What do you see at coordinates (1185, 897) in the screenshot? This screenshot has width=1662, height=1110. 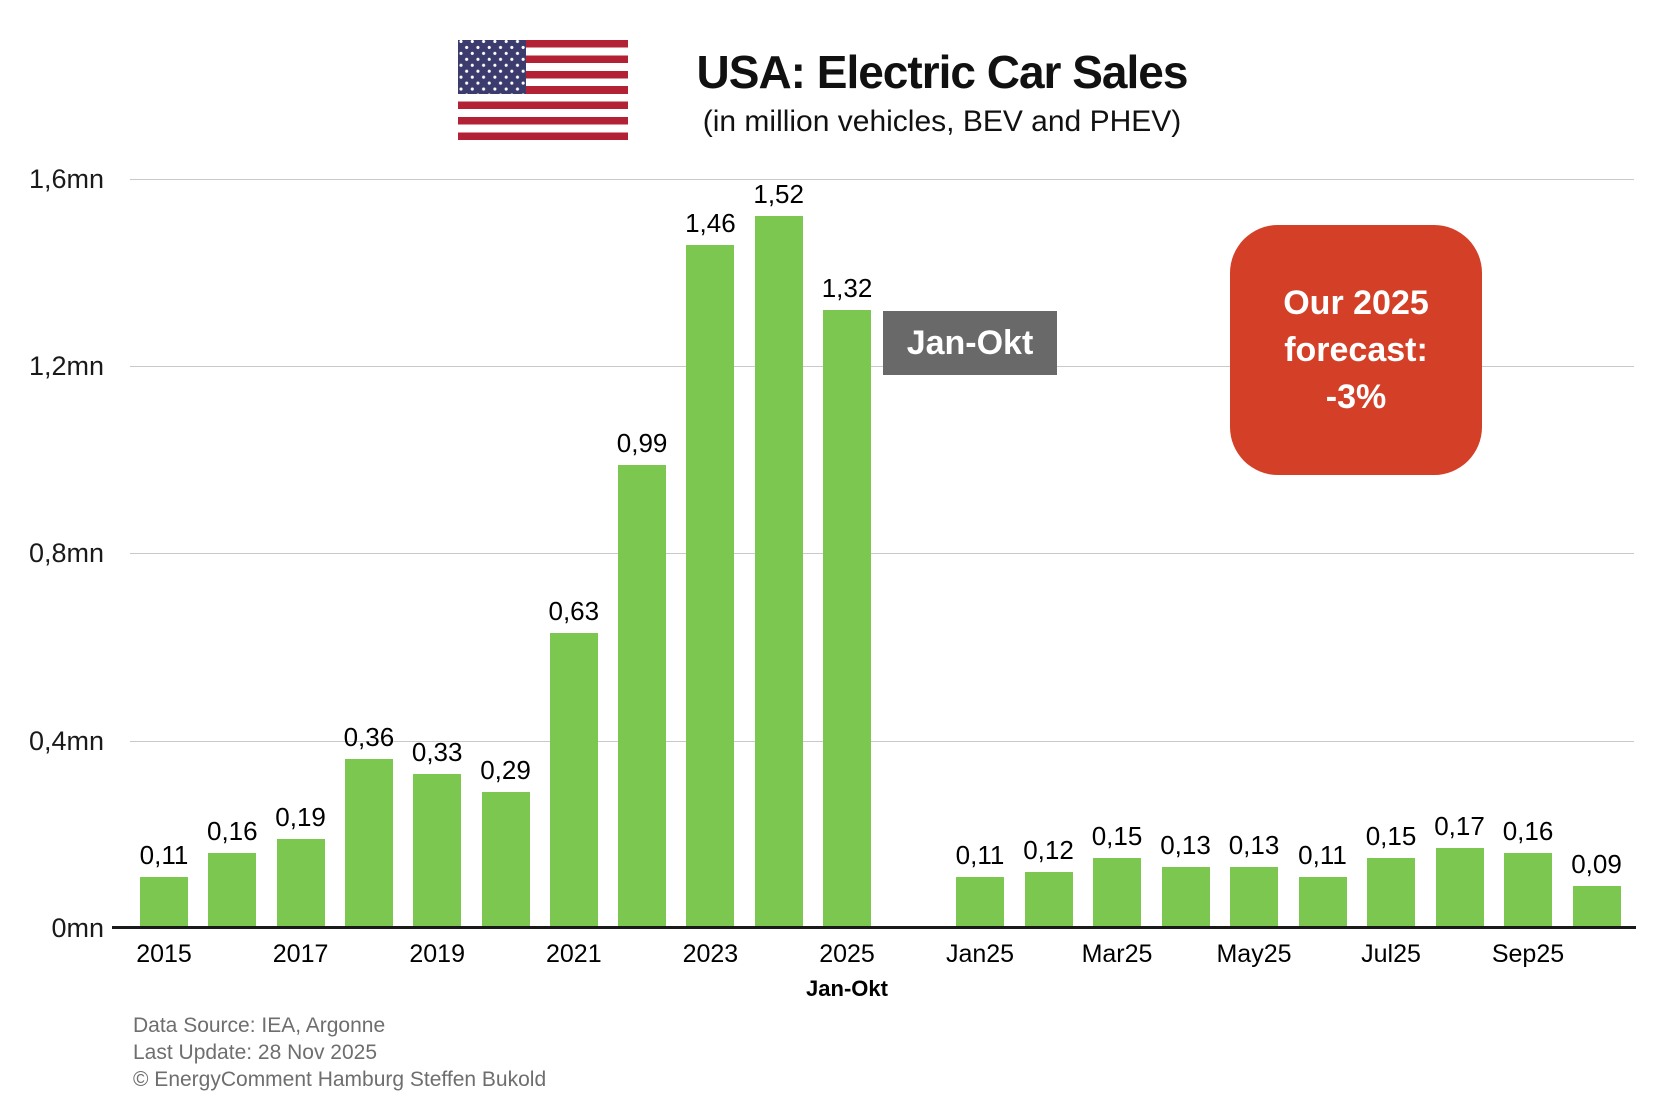 I see `bar-Apr25` at bounding box center [1185, 897].